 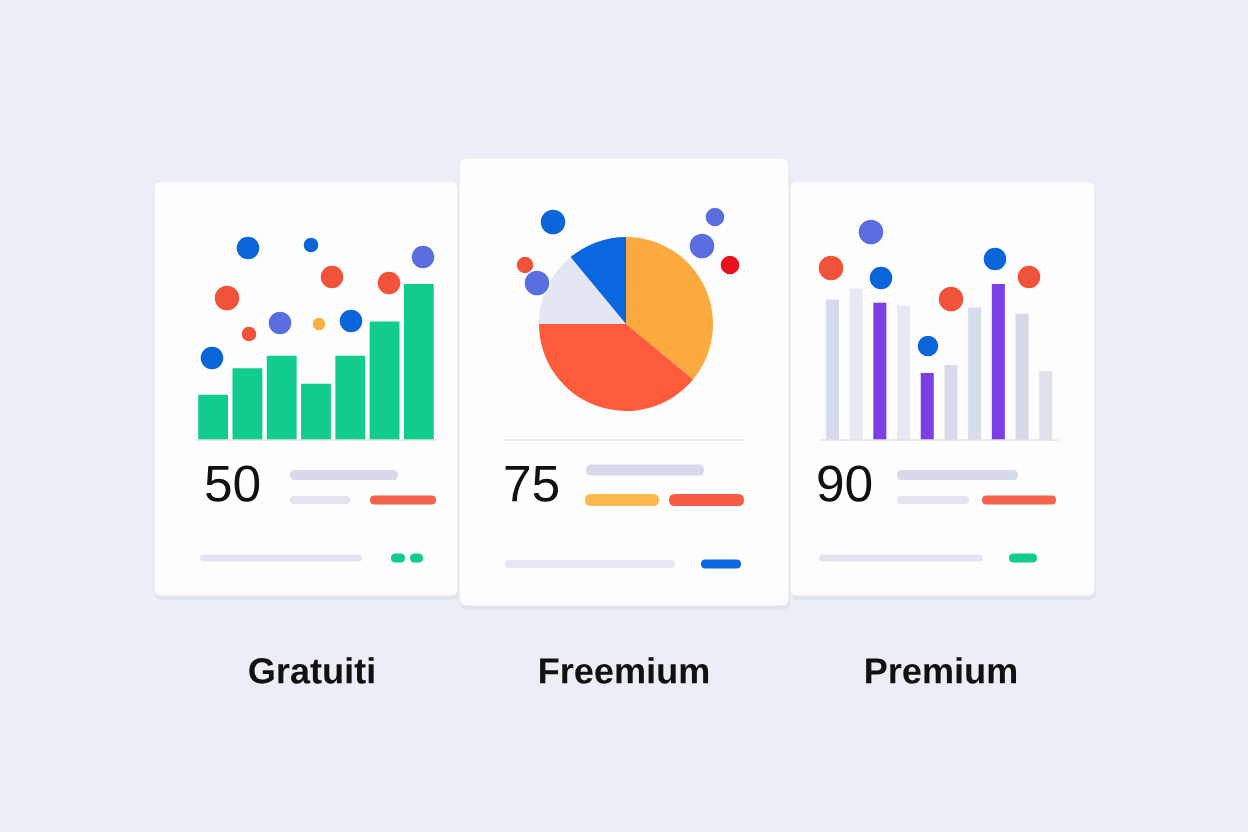 I want to click on text: Premium, so click(x=941, y=670).